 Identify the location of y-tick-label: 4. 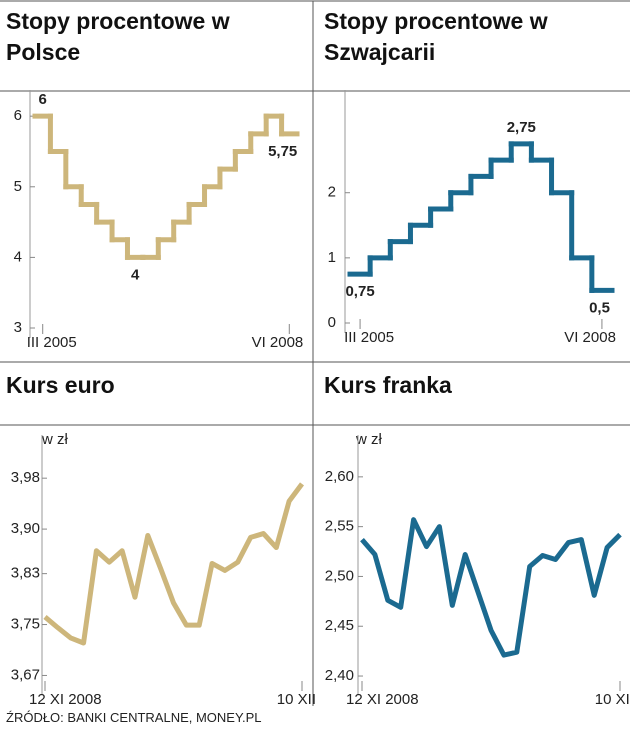
(18, 256).